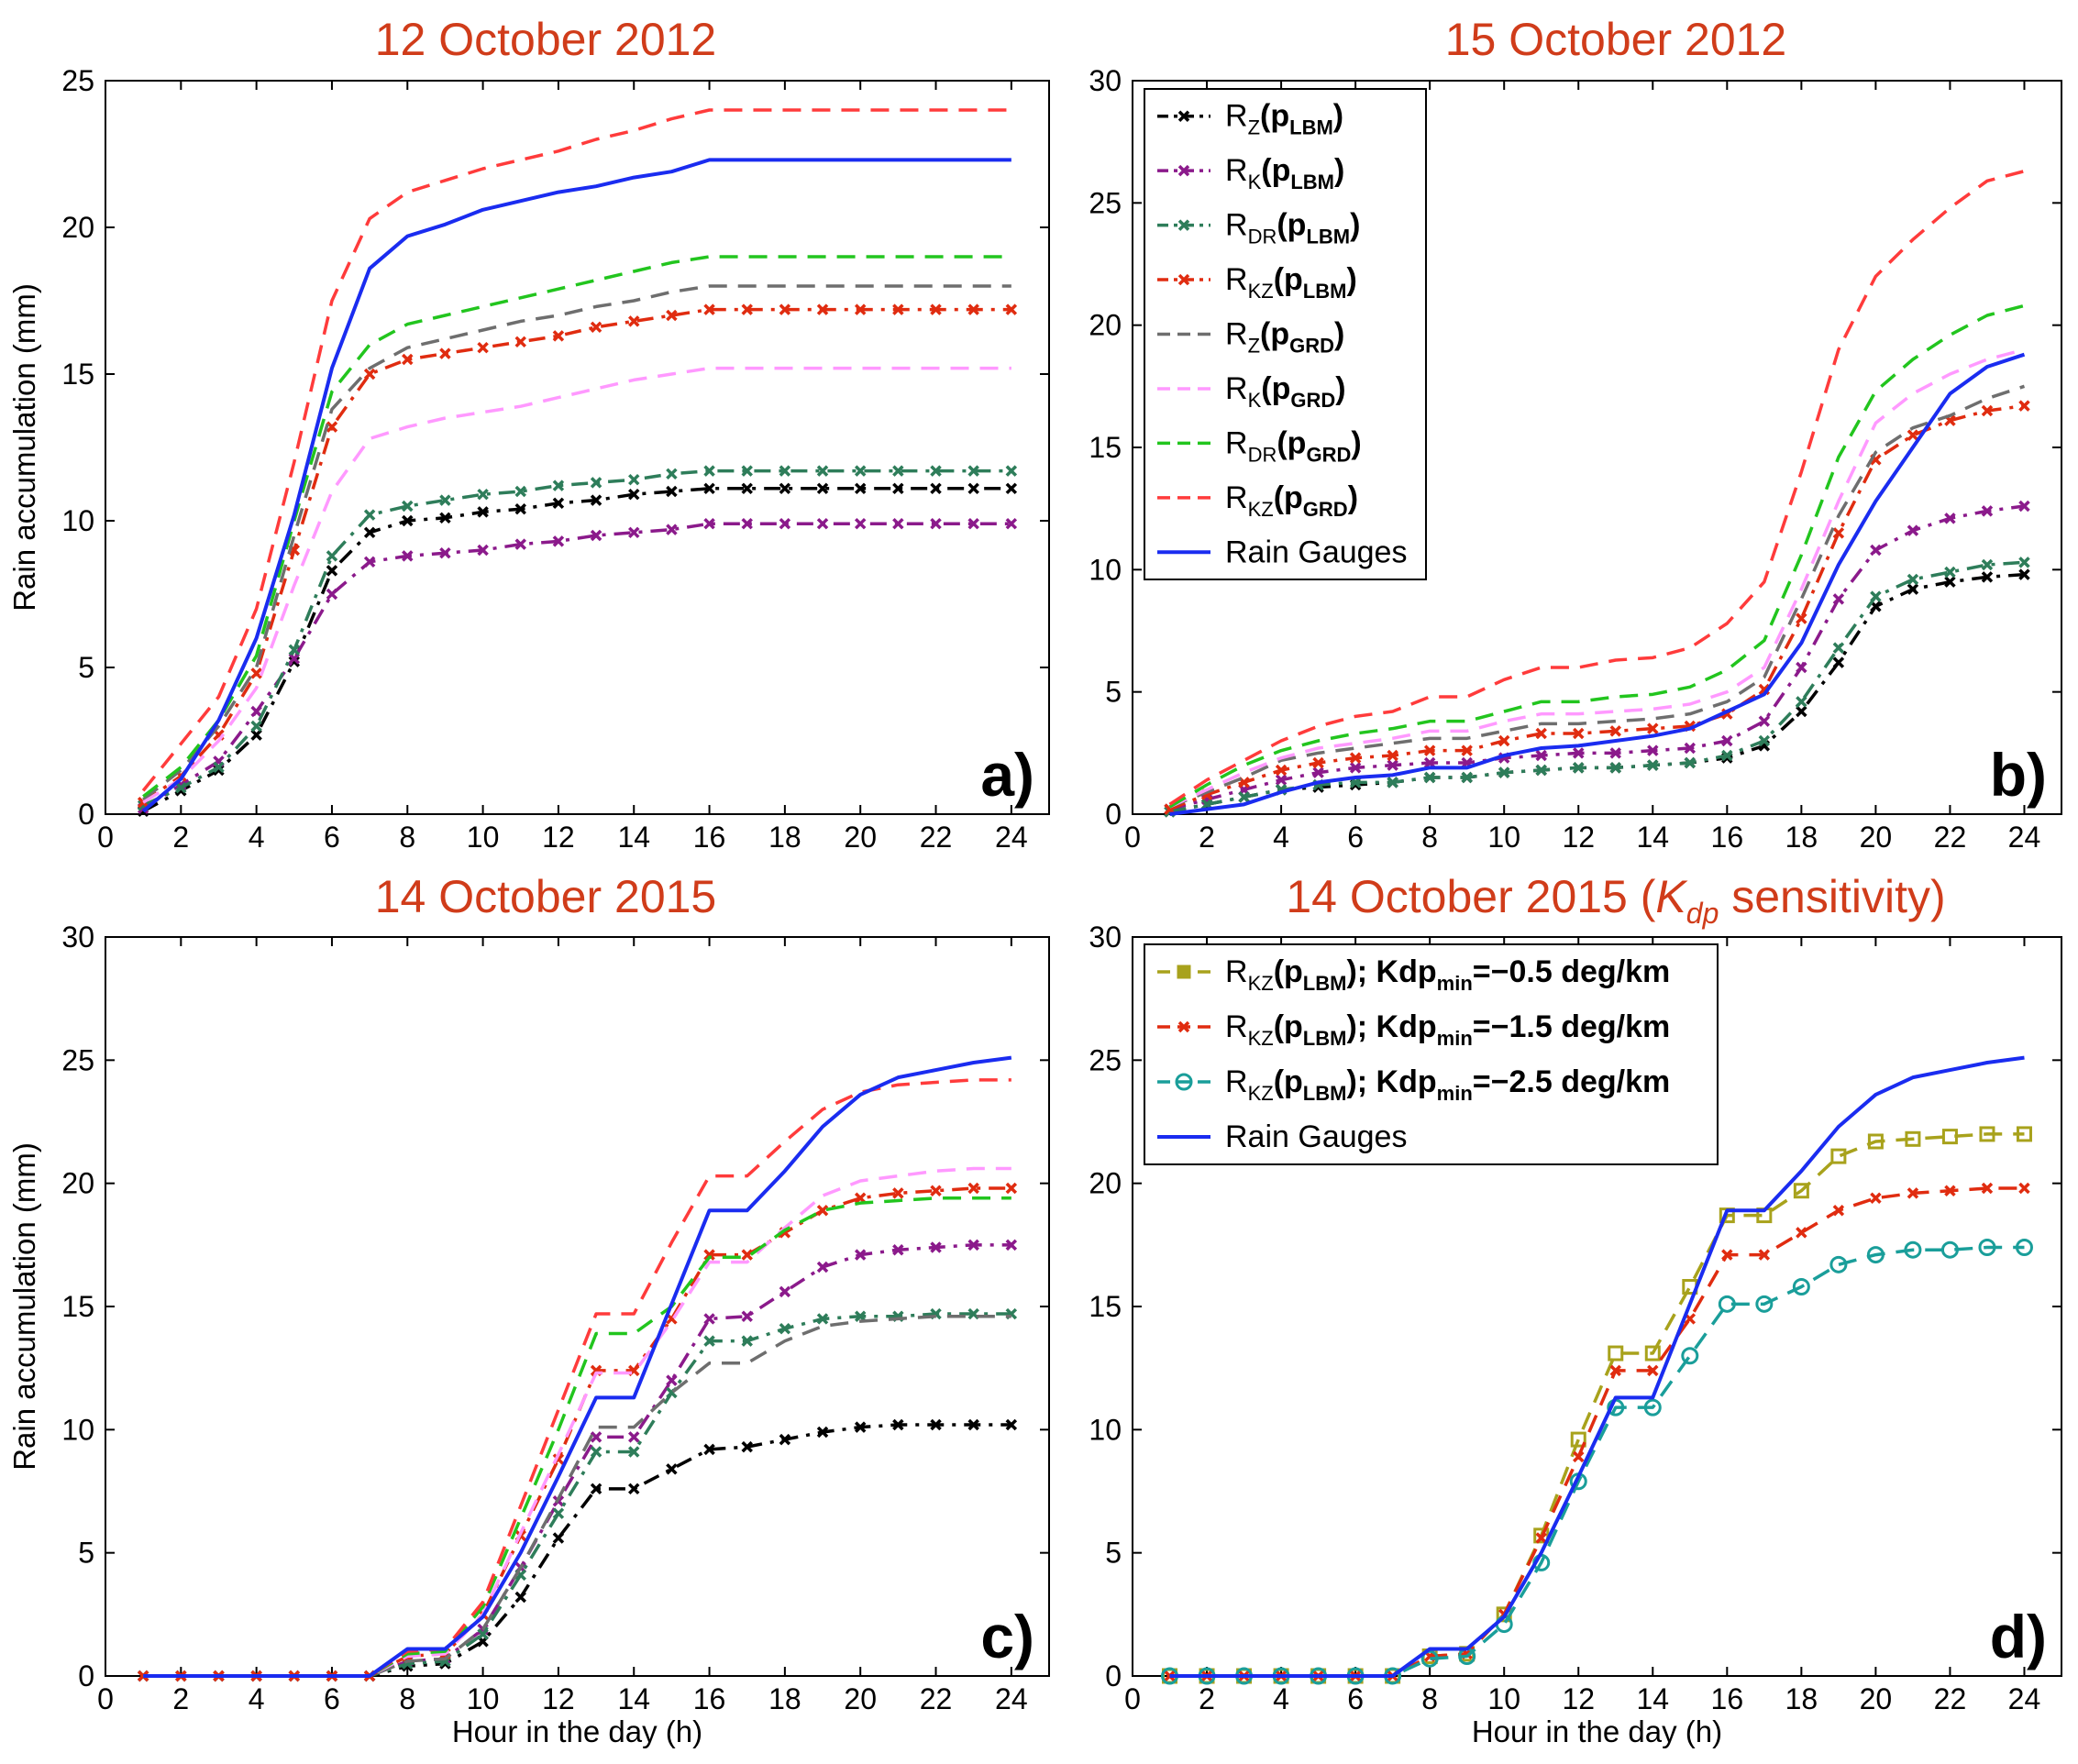 Image resolution: width=2078 pixels, height=1764 pixels. I want to click on legend-entry: RZ(pGRD), so click(1250, 337).